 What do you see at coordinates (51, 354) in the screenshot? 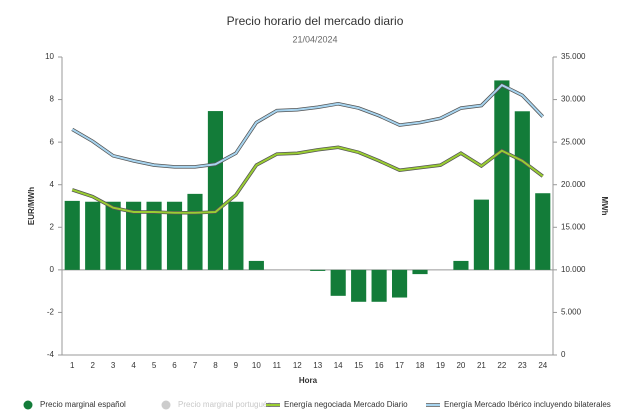
I see `y-tick-label: -4` at bounding box center [51, 354].